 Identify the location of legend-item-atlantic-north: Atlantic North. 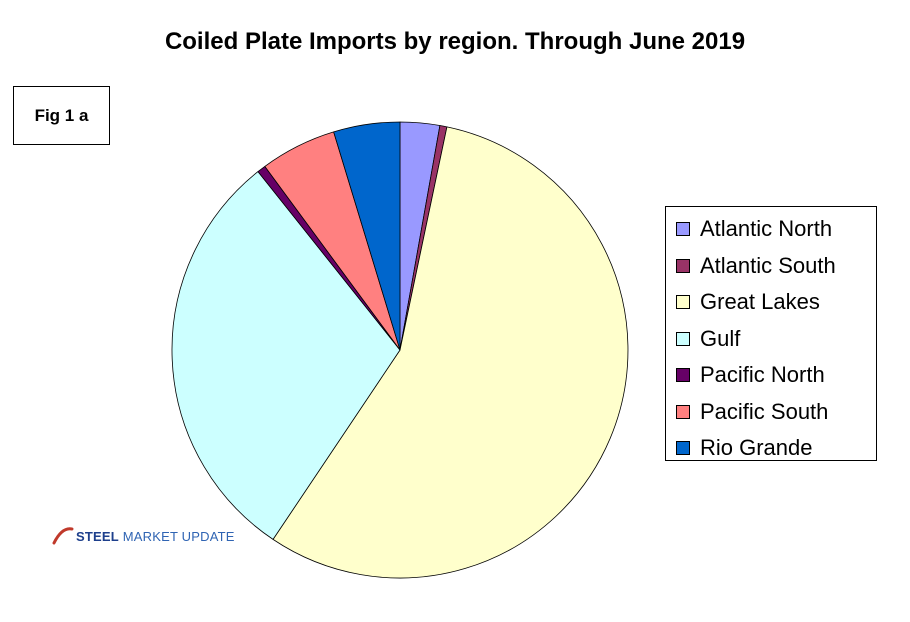
(771, 229).